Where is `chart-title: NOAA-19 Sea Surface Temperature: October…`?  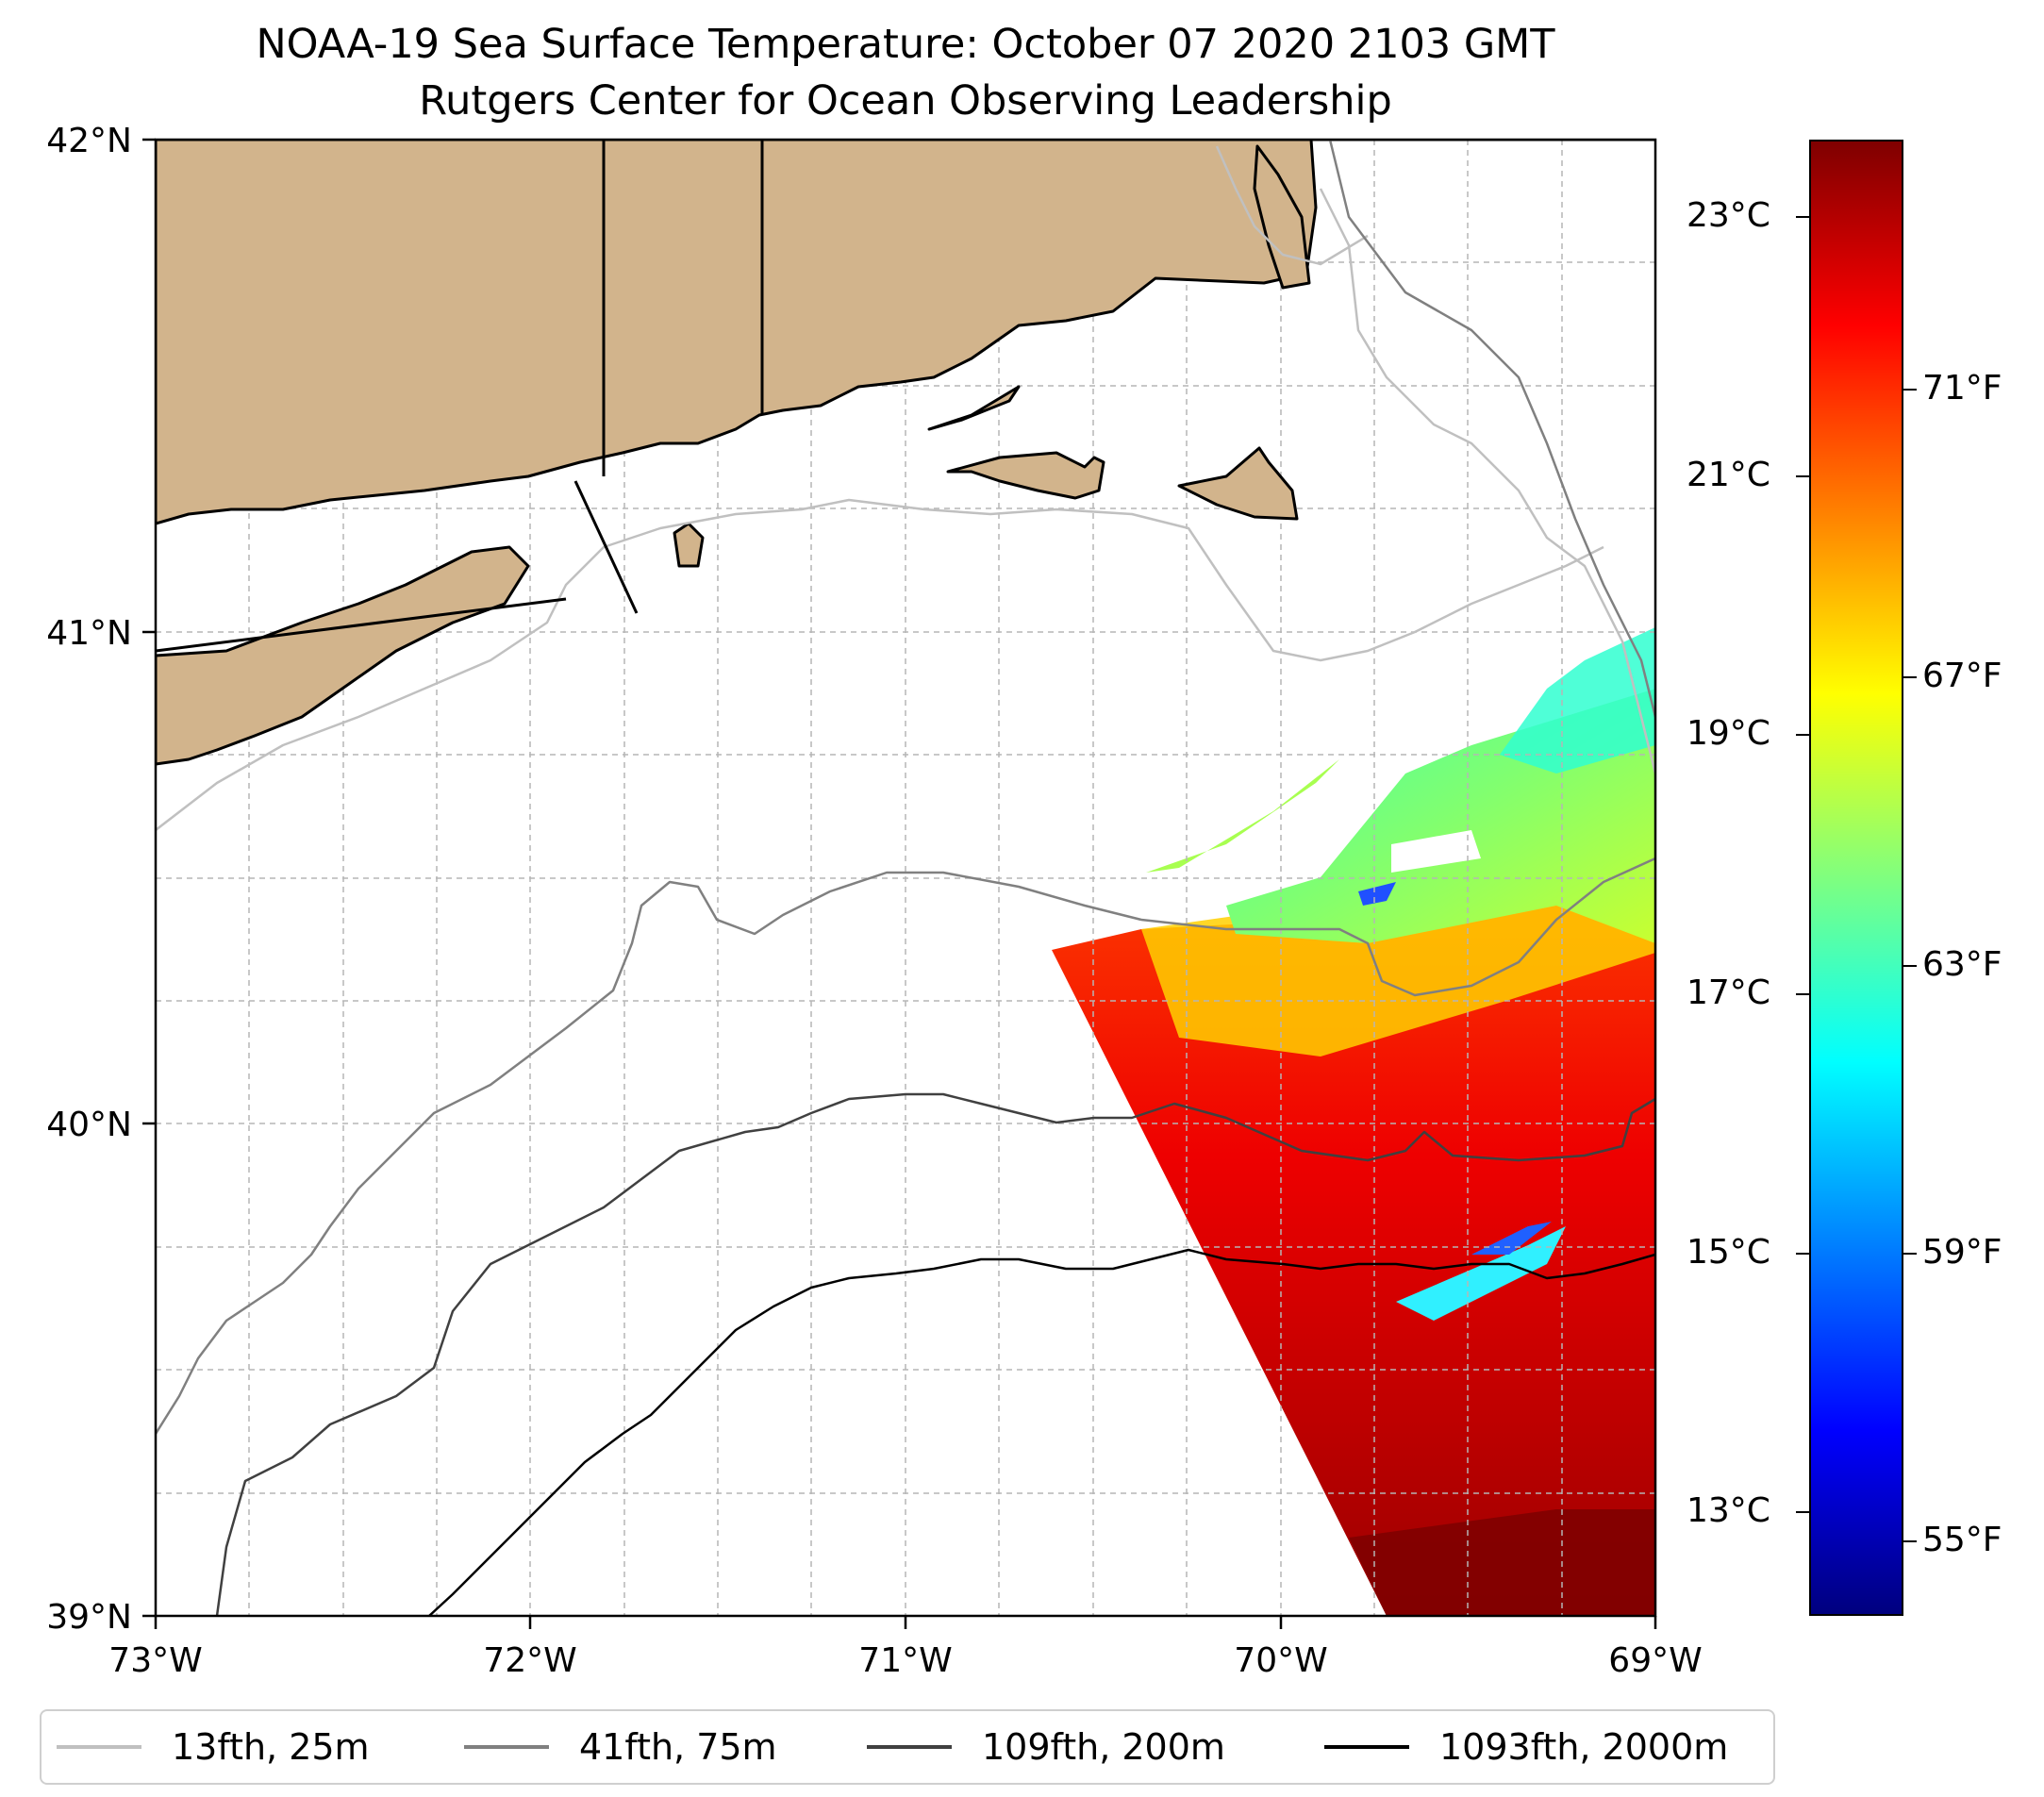 chart-title: NOAA-19 Sea Surface Temperature: October… is located at coordinates (905, 44).